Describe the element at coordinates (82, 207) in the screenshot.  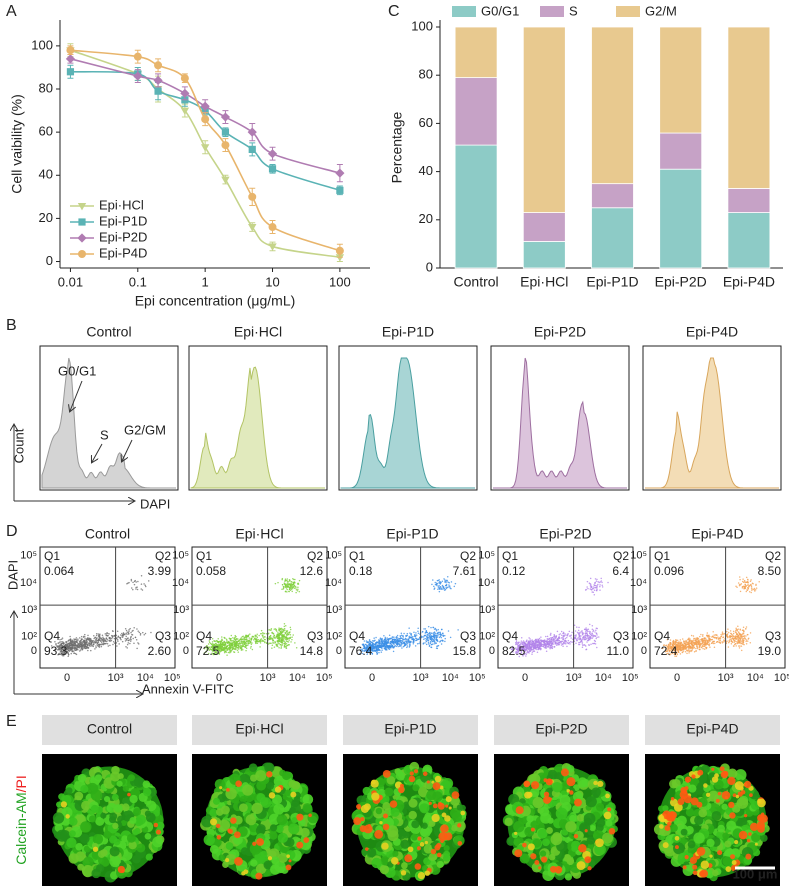
I see `legend-marker` at that location.